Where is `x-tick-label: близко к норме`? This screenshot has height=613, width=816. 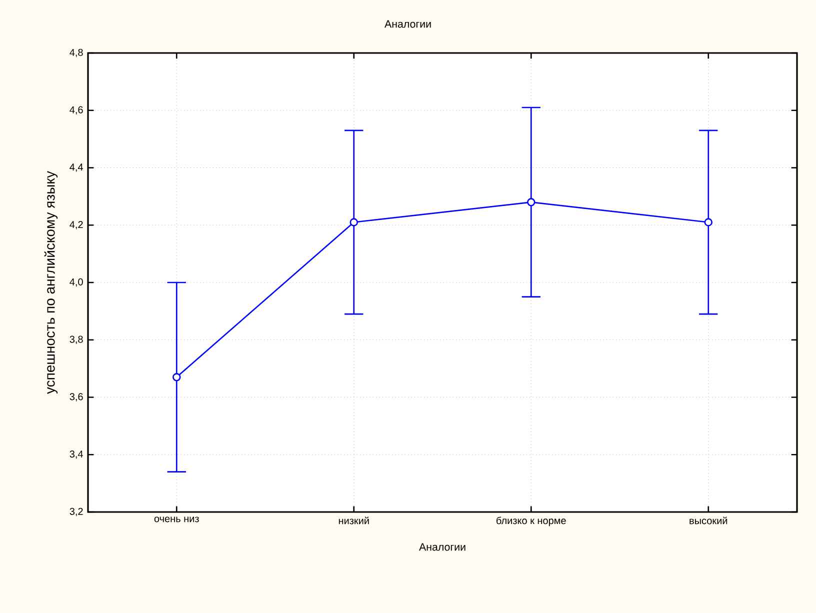
x-tick-label: близко к норме is located at coordinates (531, 521).